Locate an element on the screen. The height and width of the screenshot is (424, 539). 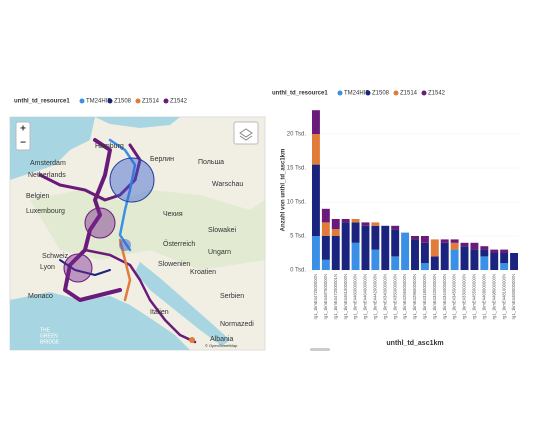
map-label: Österreich is located at coordinates (179, 244).